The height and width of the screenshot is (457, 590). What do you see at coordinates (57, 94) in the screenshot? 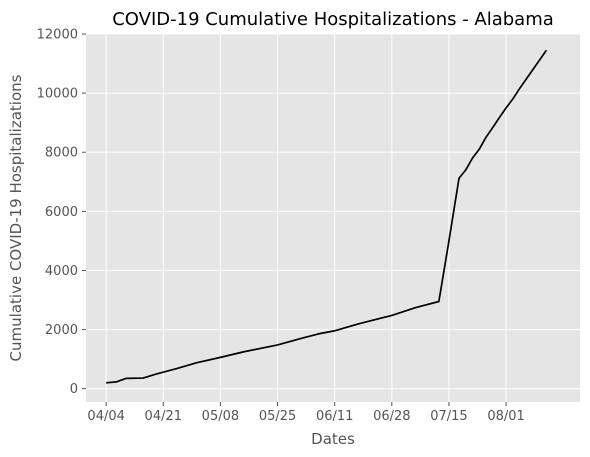
I see `y-tick-label: 10000` at bounding box center [57, 94].